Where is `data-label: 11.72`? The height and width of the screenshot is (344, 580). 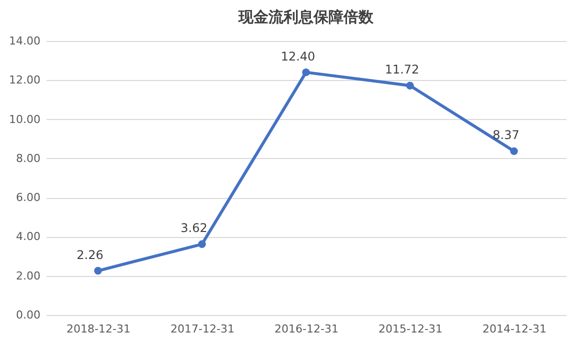
data-label: 11.72 is located at coordinates (402, 69).